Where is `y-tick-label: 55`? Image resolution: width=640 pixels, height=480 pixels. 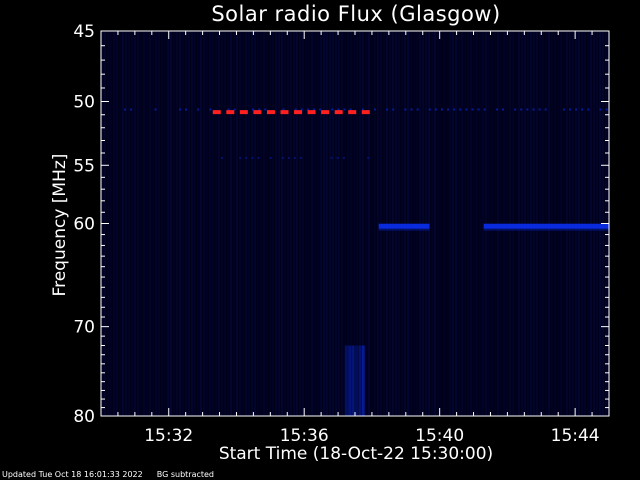 y-tick-label: 55 is located at coordinates (84, 166).